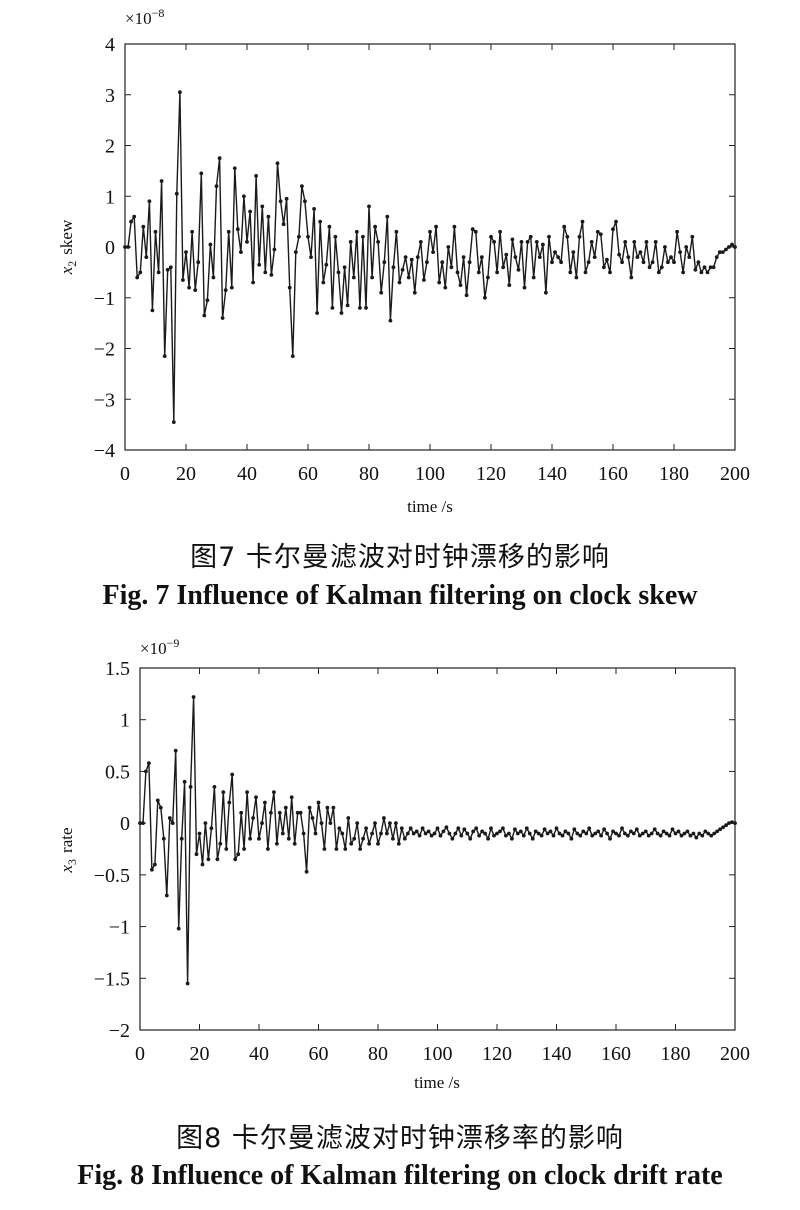  Describe the element at coordinates (119, 928) in the screenshot. I see `y-tick-label: −1` at that location.